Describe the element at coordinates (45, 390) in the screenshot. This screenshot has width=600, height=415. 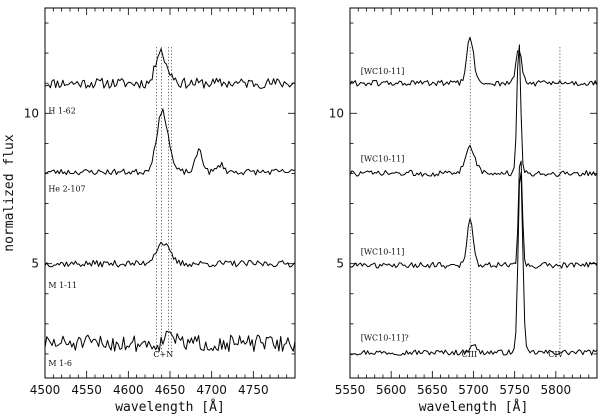
I see `x-tick-label: 4500` at that location.